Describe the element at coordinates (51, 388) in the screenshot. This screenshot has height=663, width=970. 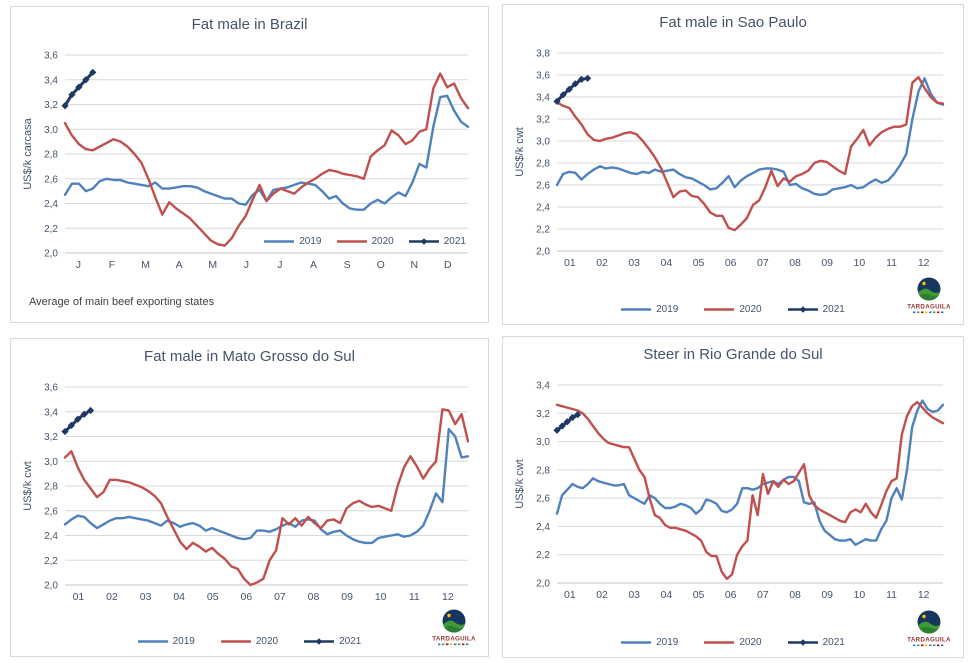
I see `svg-text: 3,6` at that location.